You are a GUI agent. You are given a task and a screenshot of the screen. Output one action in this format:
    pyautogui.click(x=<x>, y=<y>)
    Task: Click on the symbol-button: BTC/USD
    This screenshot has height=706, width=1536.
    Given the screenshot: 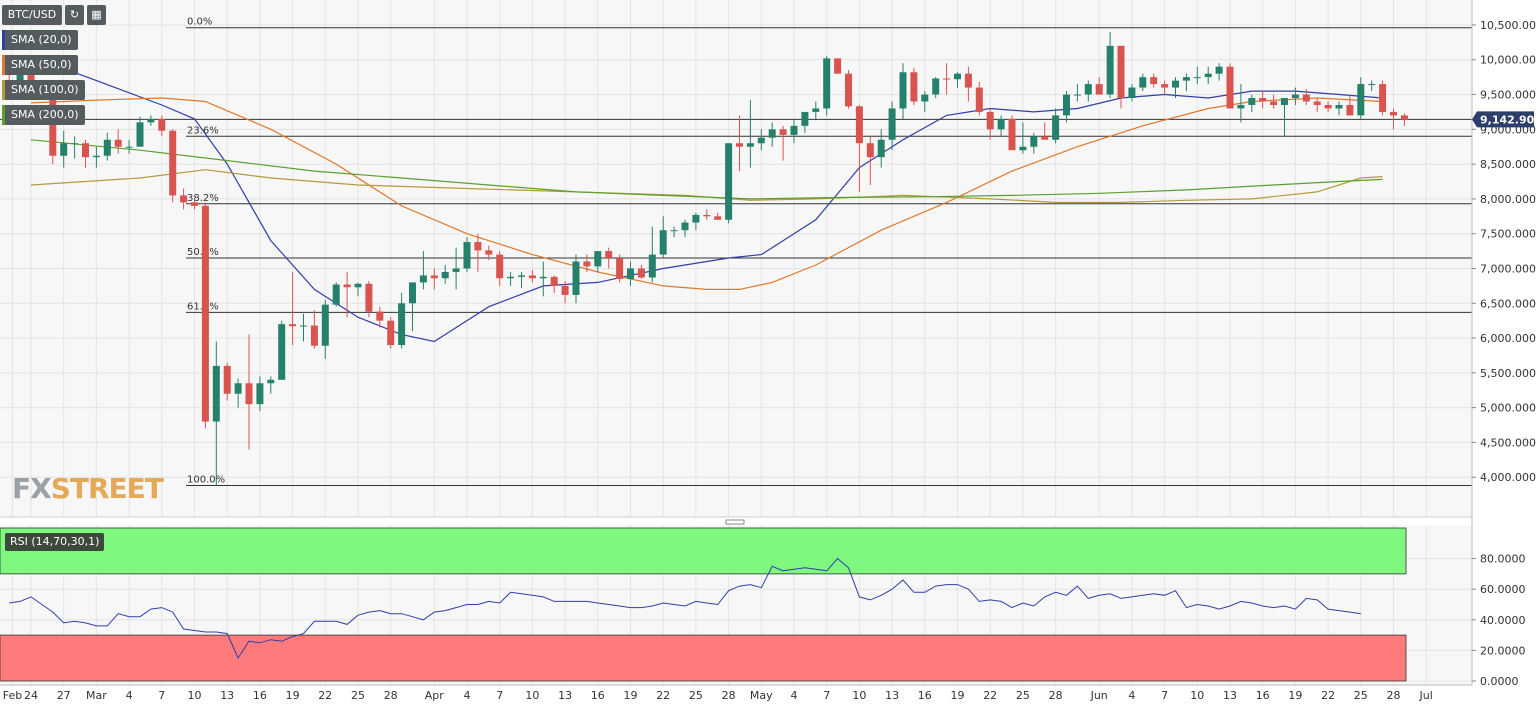 What is the action you would take?
    pyautogui.click(x=32, y=15)
    